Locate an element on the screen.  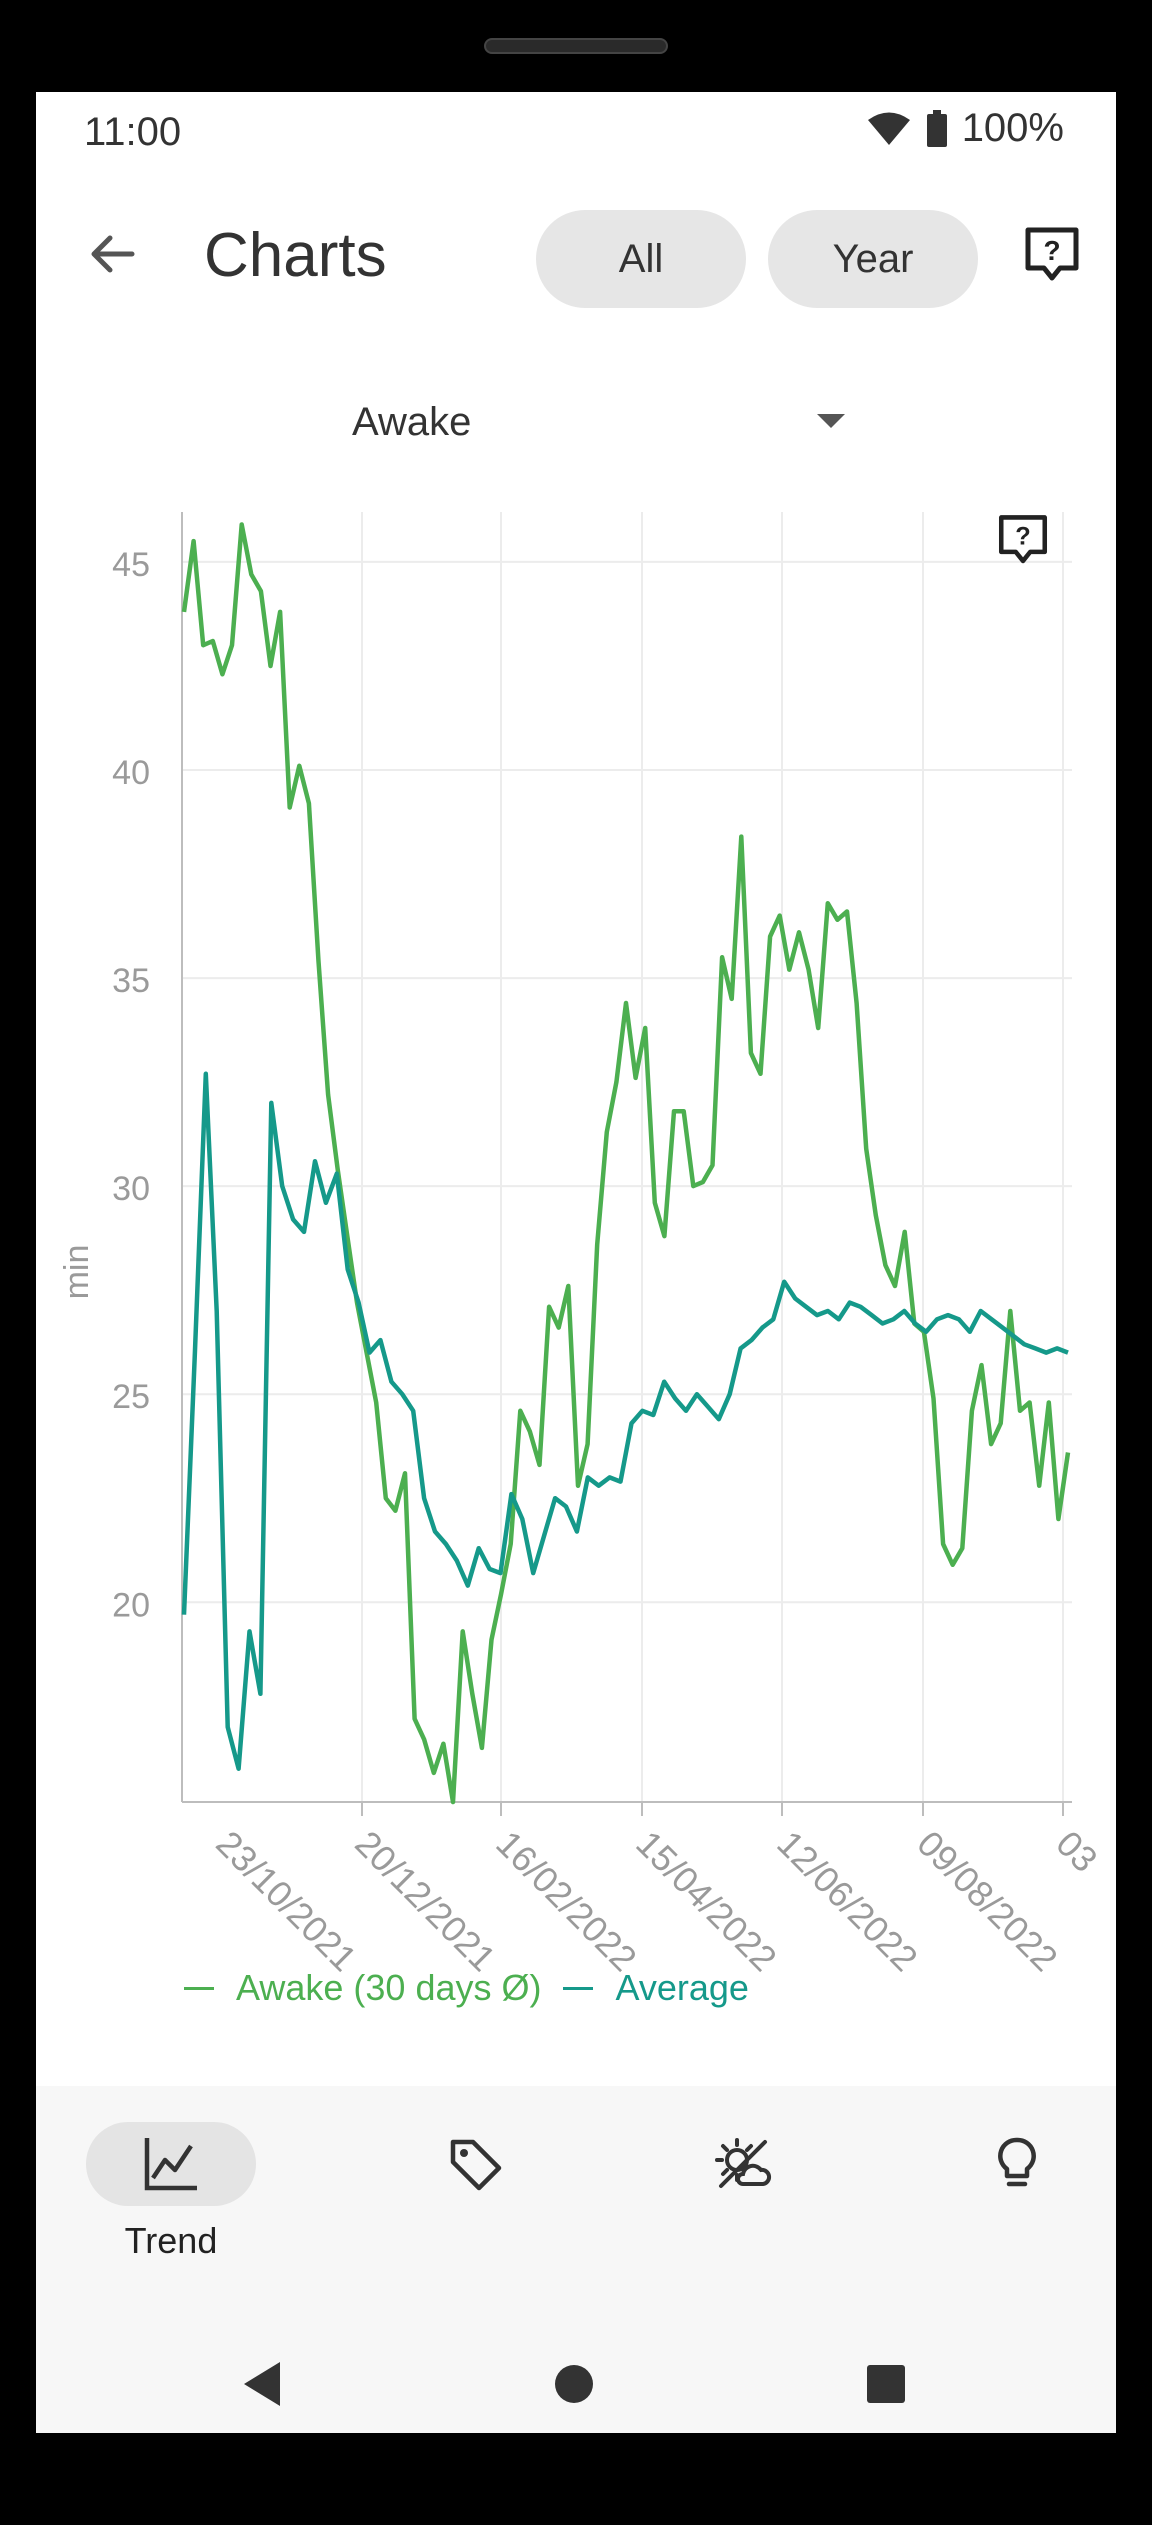
system-navigation-bar is located at coordinates (576, 2389).